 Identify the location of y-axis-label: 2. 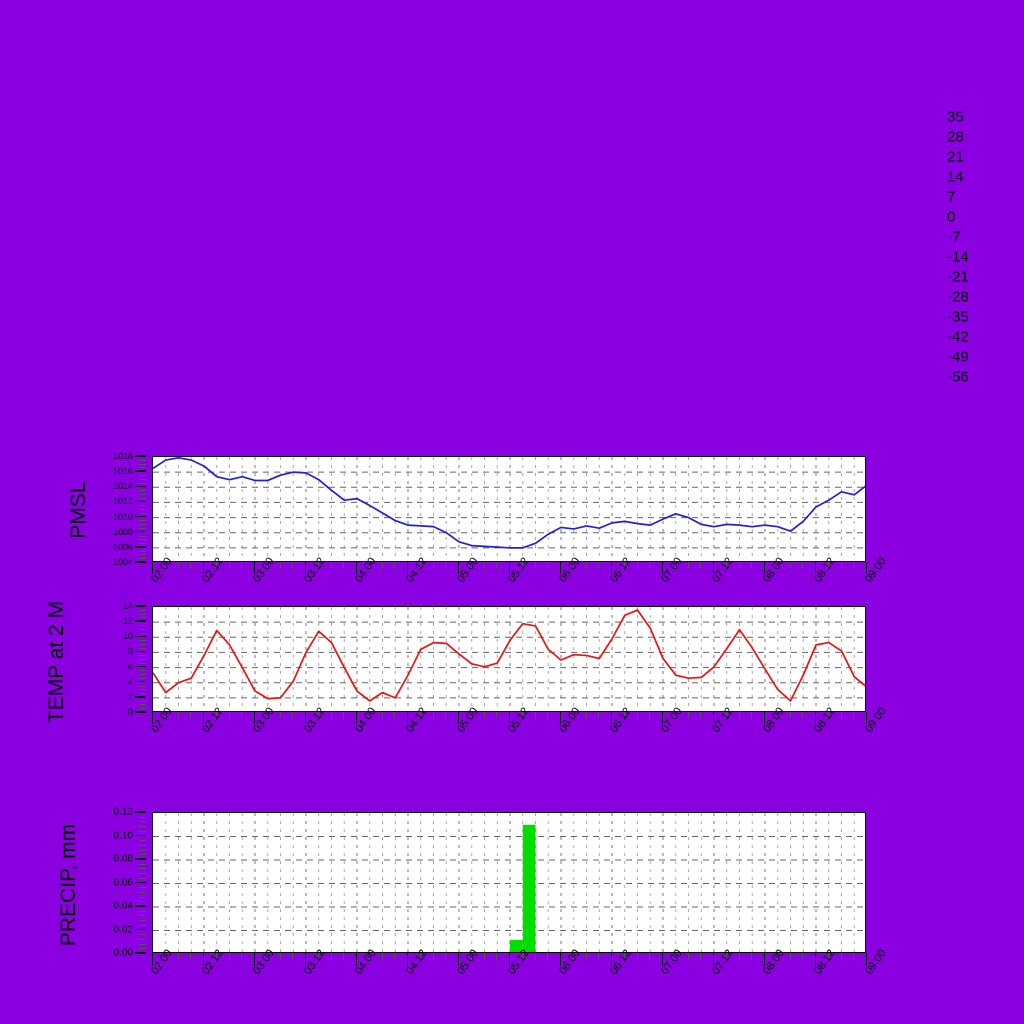
(130, 696).